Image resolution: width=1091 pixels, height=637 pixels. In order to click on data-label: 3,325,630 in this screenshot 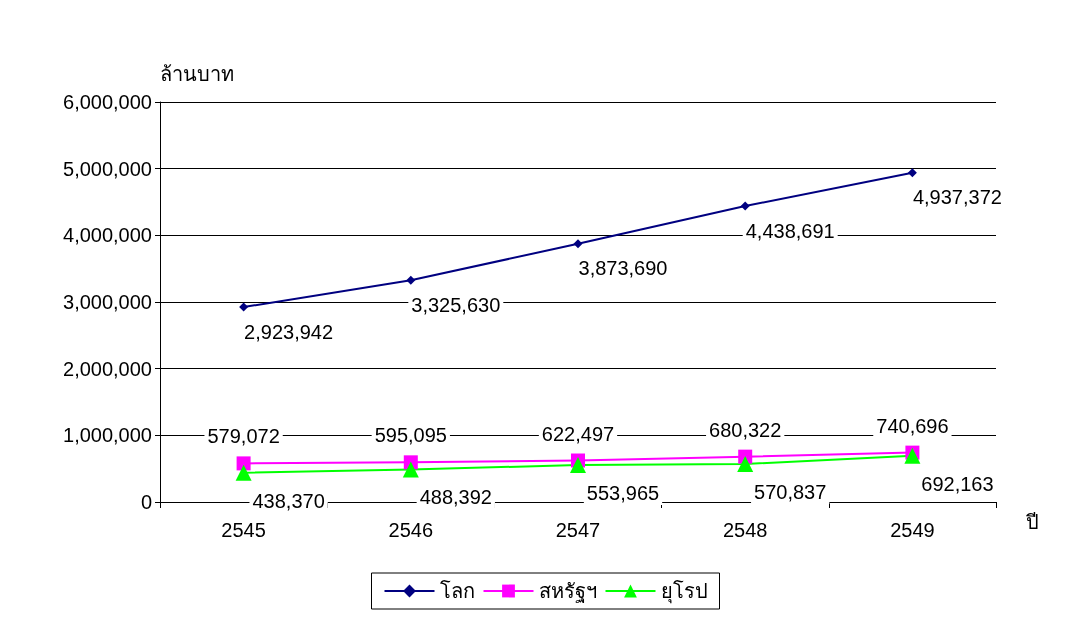, I will do `click(456, 304)`.